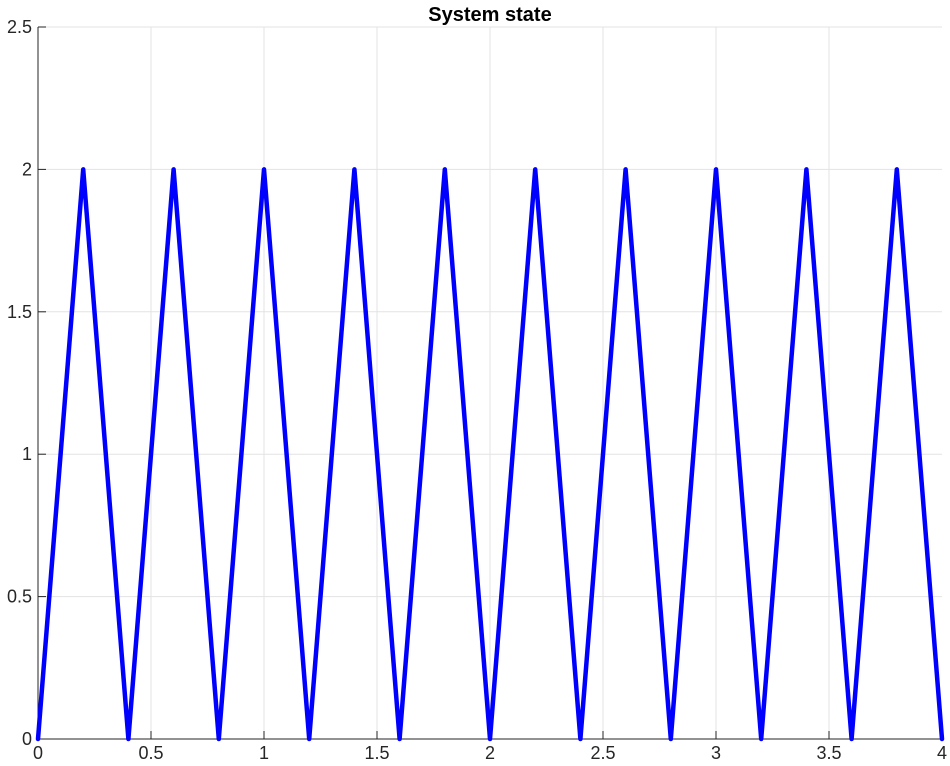 The height and width of the screenshot is (766, 950). I want to click on y-tick-label: 1, so click(27, 454).